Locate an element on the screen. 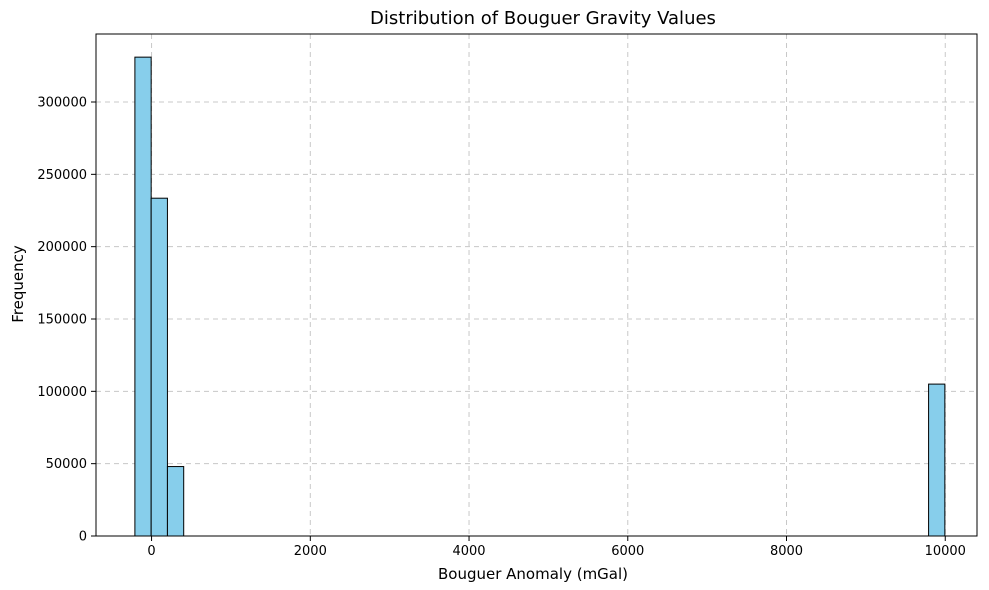 This screenshot has height=590, width=989. y-tick-label: 300000 is located at coordinates (62, 102).